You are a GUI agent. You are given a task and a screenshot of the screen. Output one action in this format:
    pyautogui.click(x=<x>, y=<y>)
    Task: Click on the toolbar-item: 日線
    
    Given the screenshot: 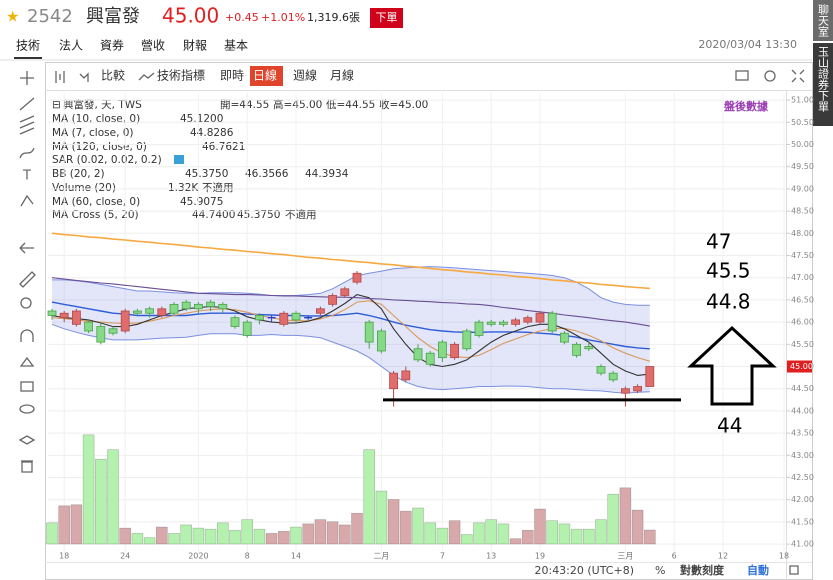 What is the action you would take?
    pyautogui.click(x=265, y=75)
    